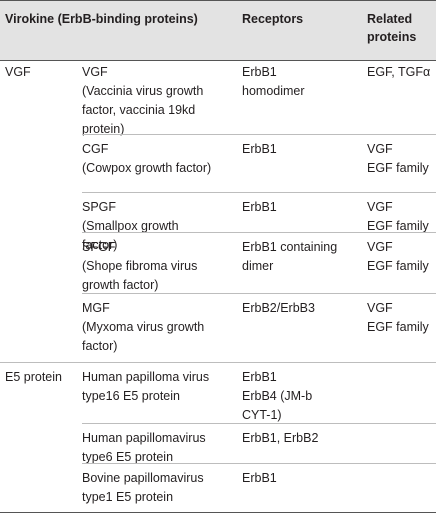 The height and width of the screenshot is (514, 436). Describe the element at coordinates (139, 110) in the screenshot. I see `virokine-cell-line: factor, vaccinia 19kd` at that location.